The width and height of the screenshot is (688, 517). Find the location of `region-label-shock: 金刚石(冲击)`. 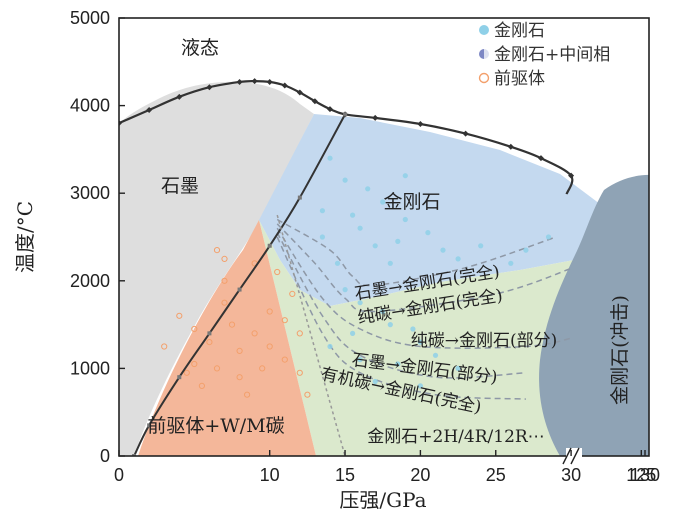

region-label-shock: 金刚石(冲击) is located at coordinates (620, 350).